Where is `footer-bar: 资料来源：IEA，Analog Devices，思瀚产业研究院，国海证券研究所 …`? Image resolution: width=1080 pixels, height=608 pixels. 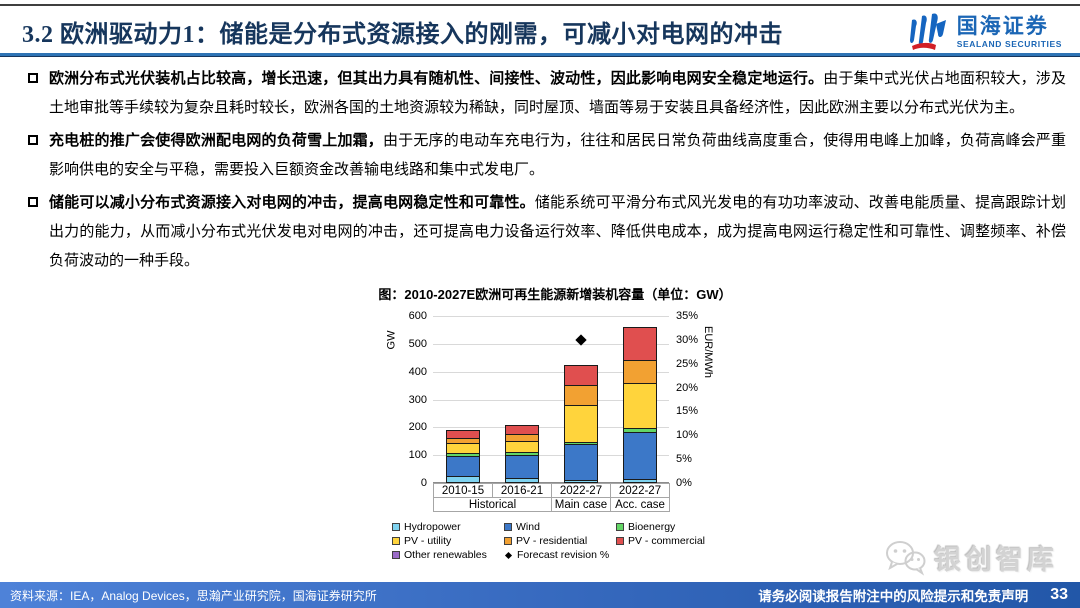 footer-bar: 资料来源：IEA，Analog Devices，思瀚产业研究院，国海证券研究所 … is located at coordinates (540, 595).